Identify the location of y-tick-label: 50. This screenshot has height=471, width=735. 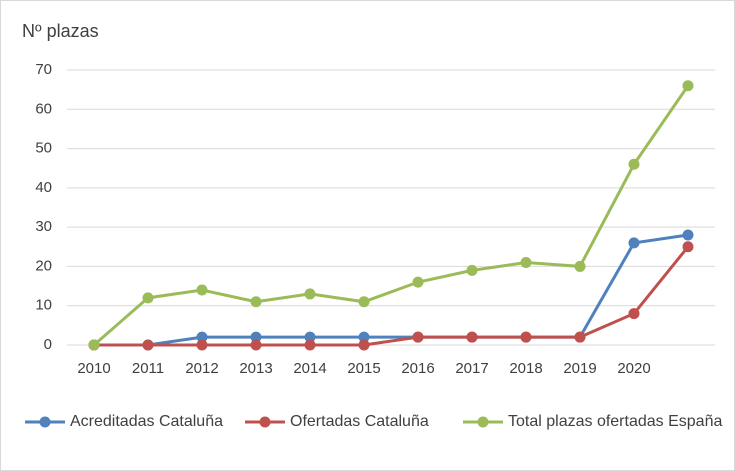
(43, 148).